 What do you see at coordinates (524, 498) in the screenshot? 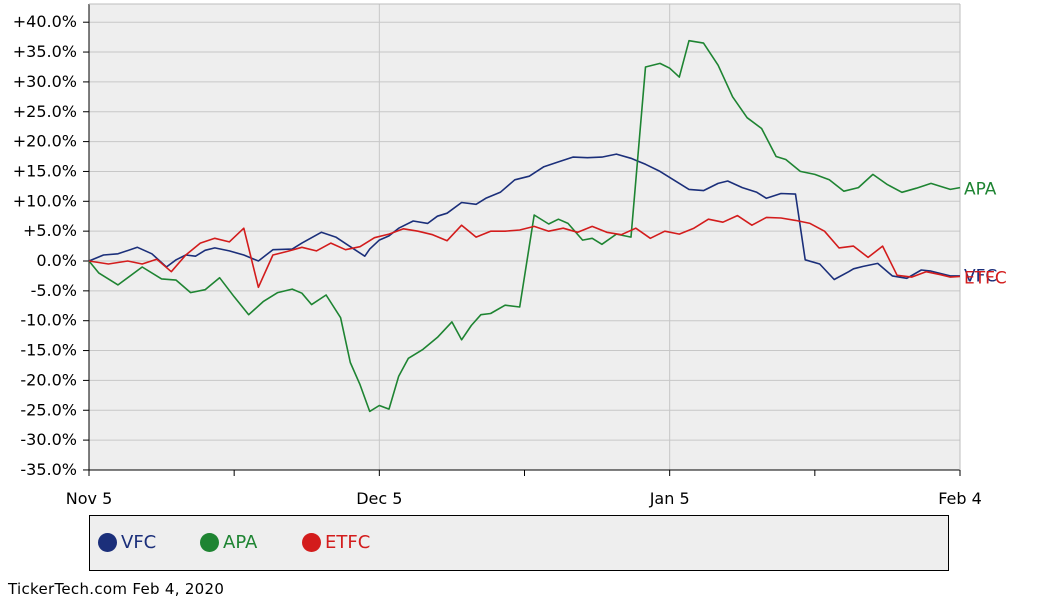
I see `x-axis-tick-labels: Nov 5 Dec 5 Jan 5 Feb 4` at bounding box center [524, 498].